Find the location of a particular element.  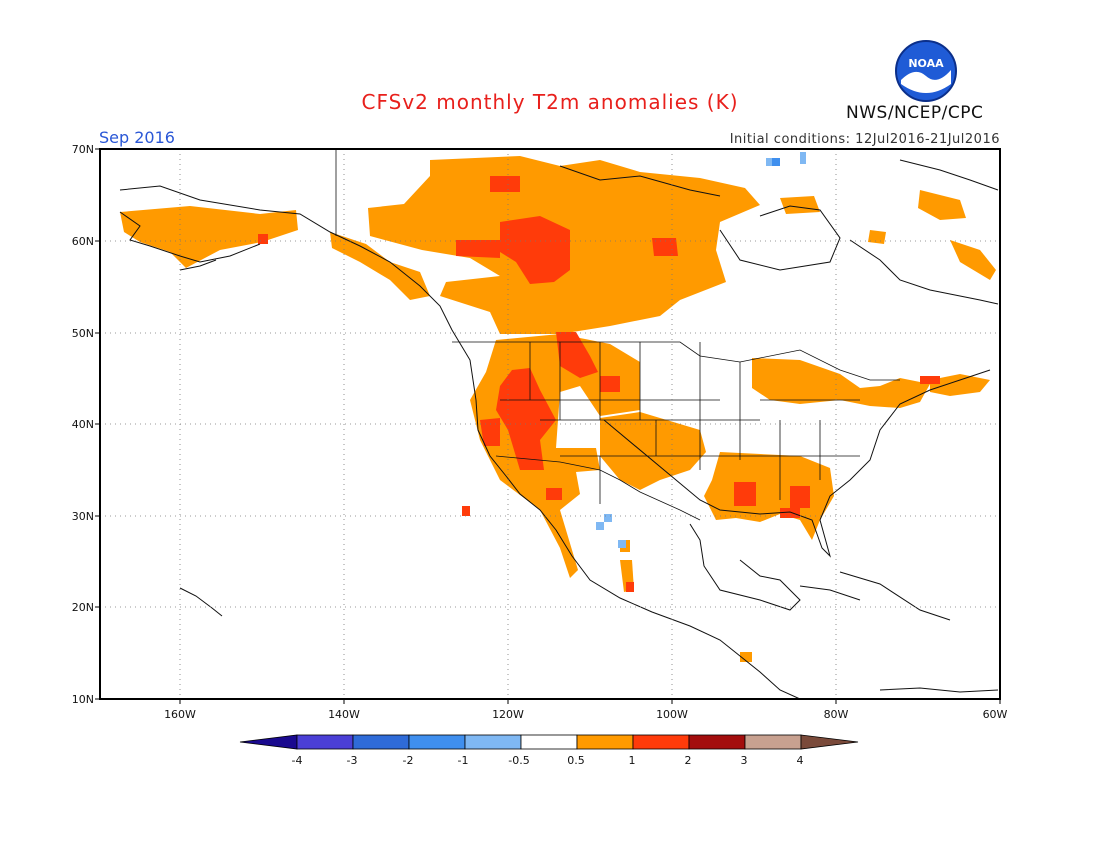

forecast-month: Sep 2016 is located at coordinates (137, 137).